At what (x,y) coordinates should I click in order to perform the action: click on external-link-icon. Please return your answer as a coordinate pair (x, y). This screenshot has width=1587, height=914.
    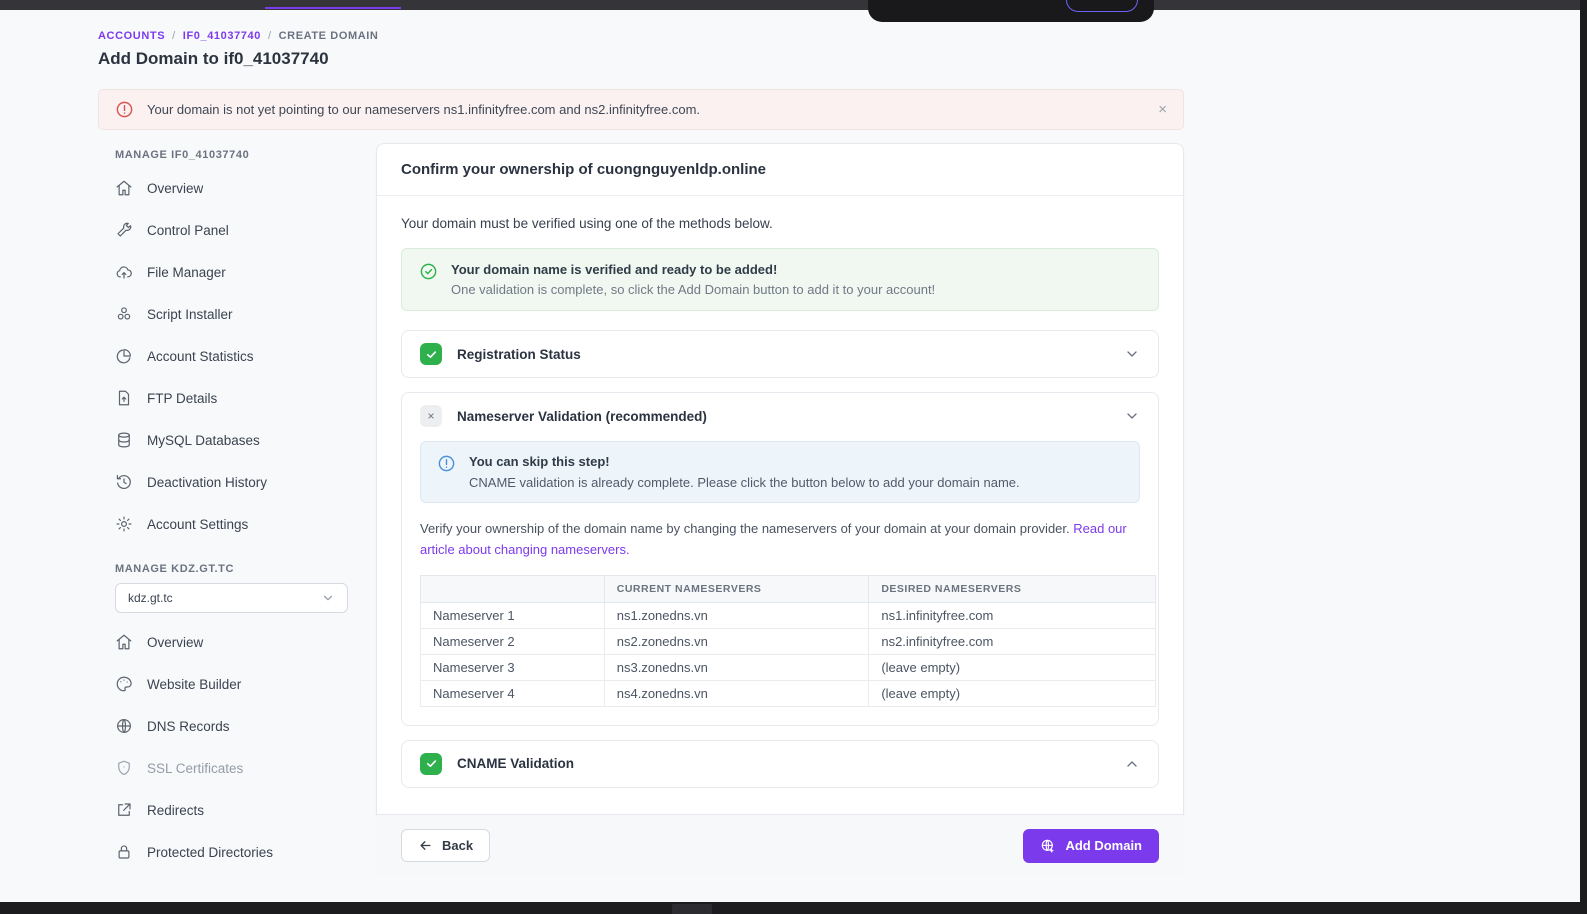
    Looking at the image, I should click on (124, 810).